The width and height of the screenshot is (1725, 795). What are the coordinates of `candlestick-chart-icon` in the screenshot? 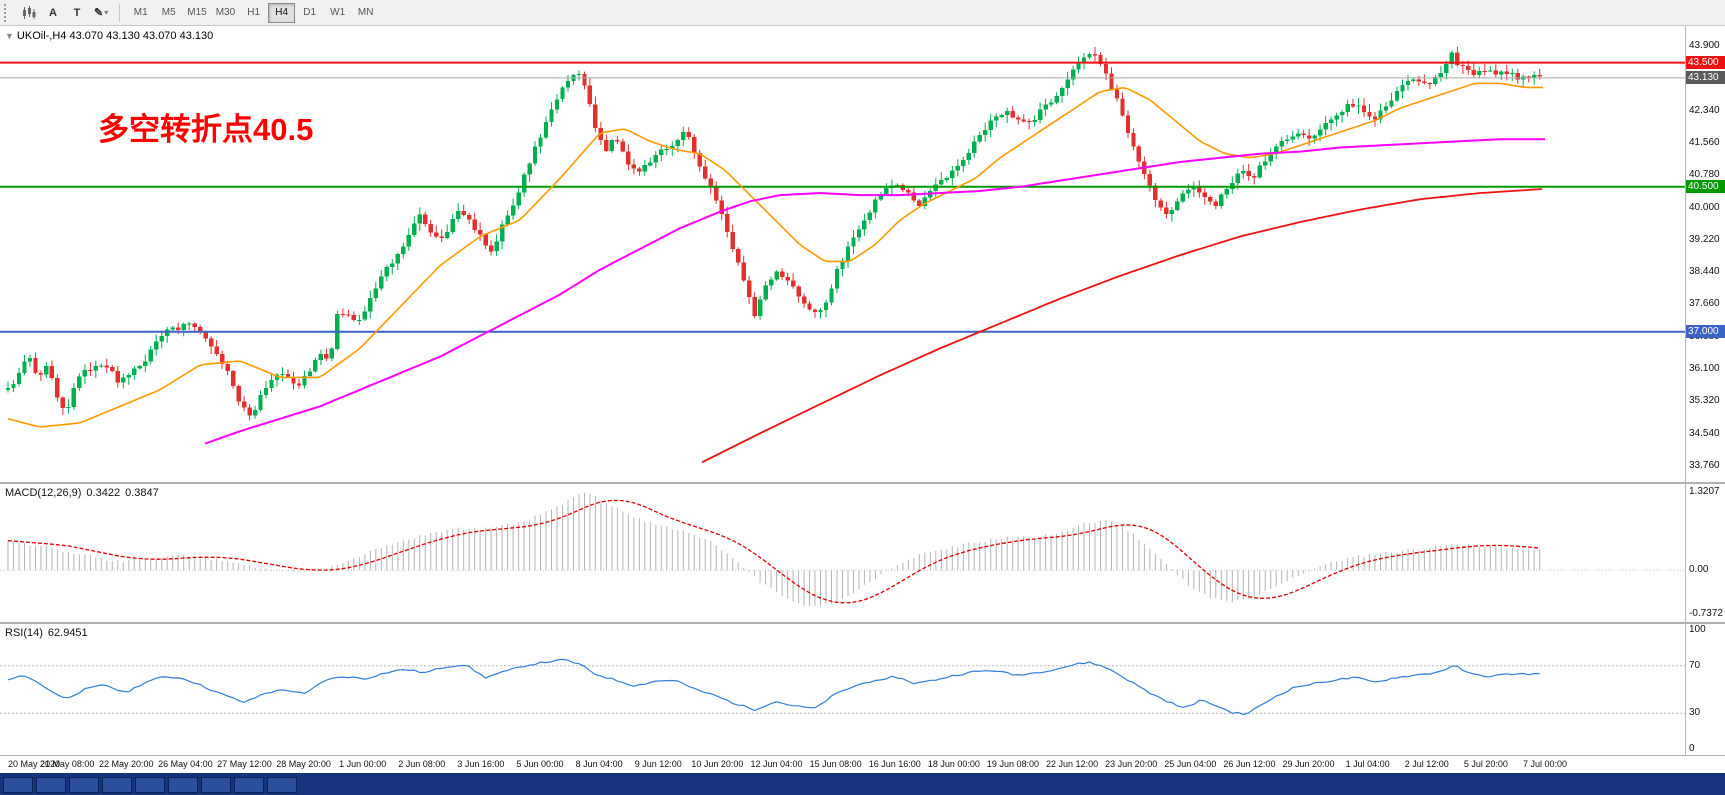 It's located at (29, 12).